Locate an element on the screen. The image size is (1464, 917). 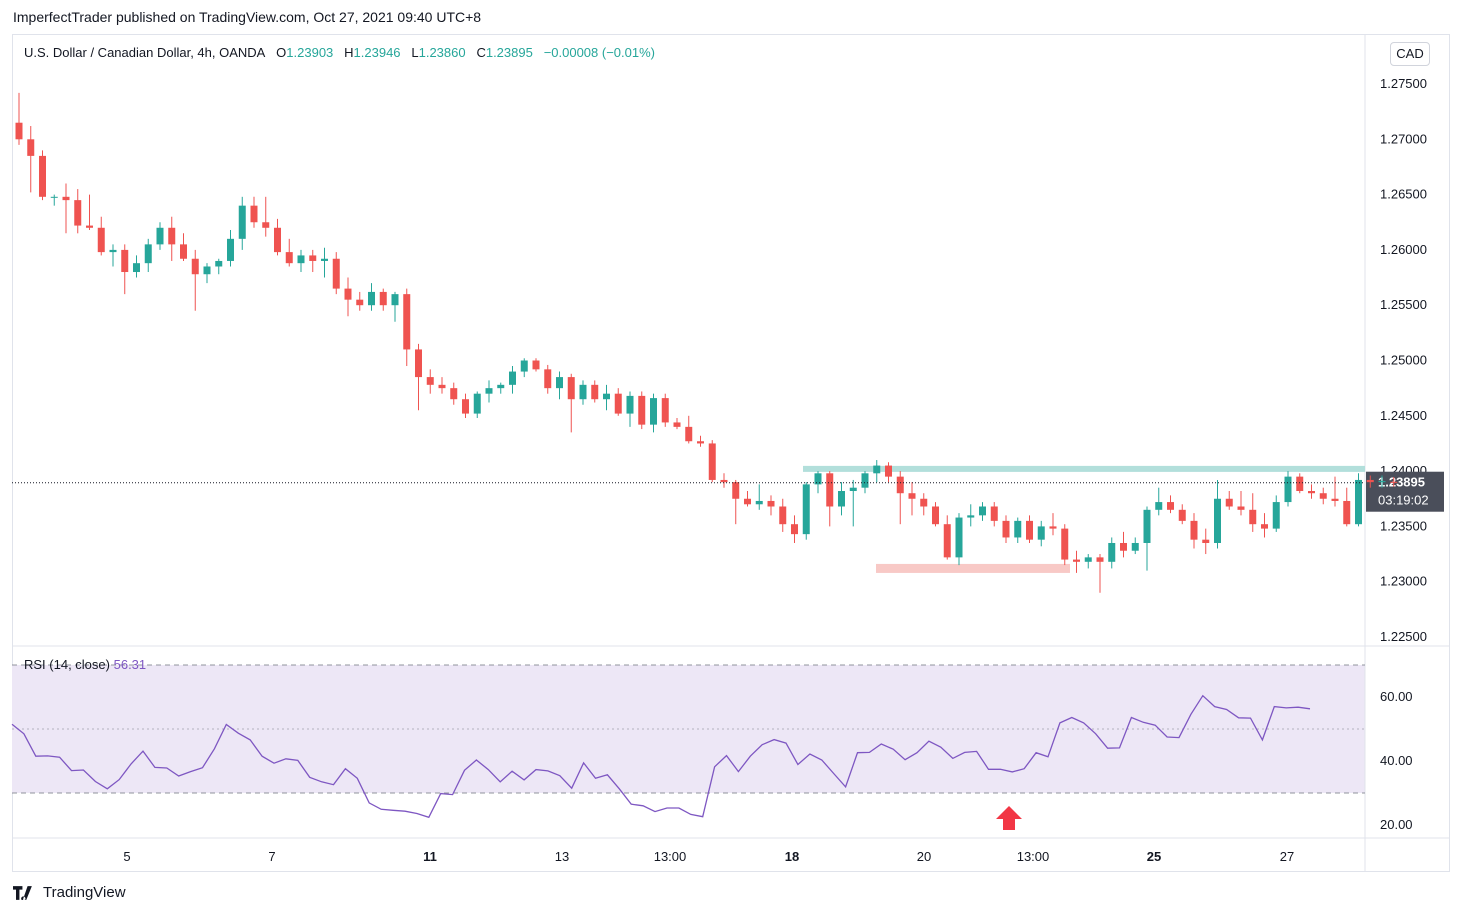
high-value: 1.23946 is located at coordinates (377, 52).